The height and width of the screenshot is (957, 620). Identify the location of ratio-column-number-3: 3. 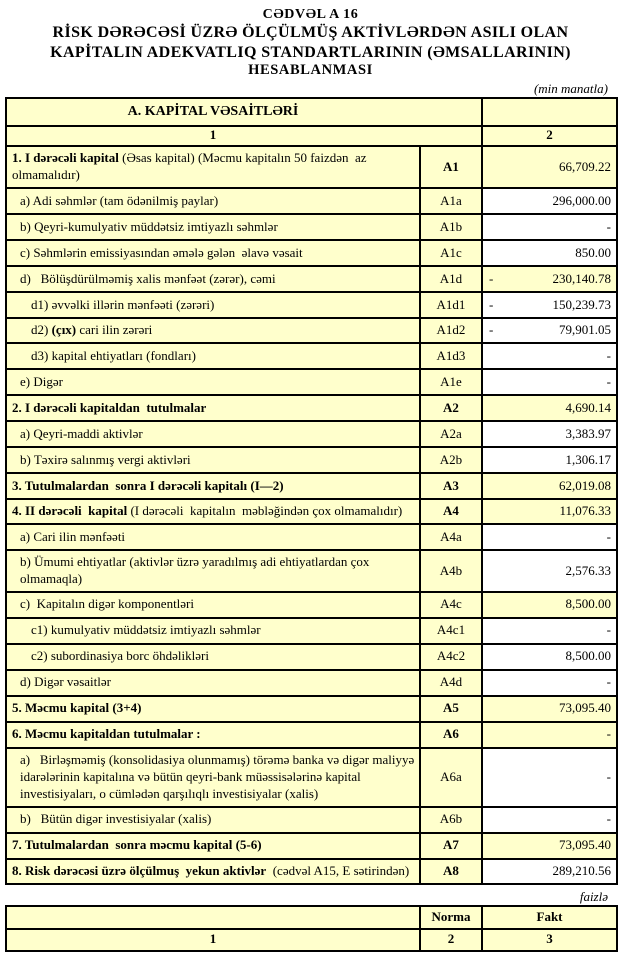
(549, 939).